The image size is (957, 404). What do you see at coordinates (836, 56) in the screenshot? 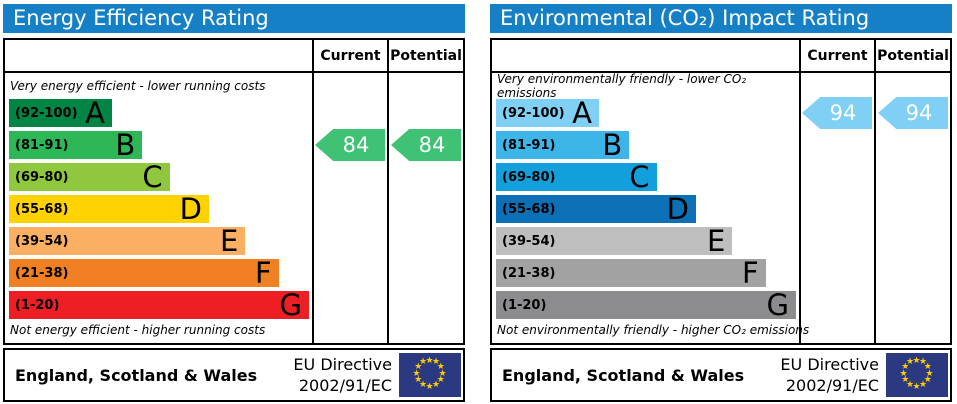
I see `environmental-current-column-header: Current` at bounding box center [836, 56].